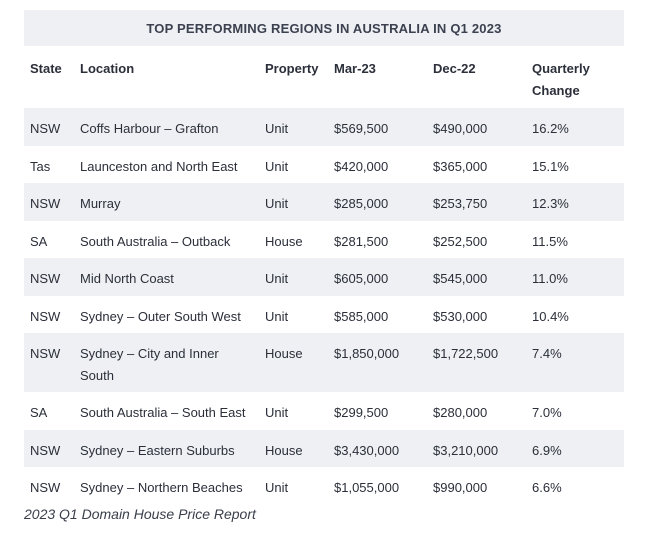  I want to click on cell-dec22: $1,722,500, so click(466, 353).